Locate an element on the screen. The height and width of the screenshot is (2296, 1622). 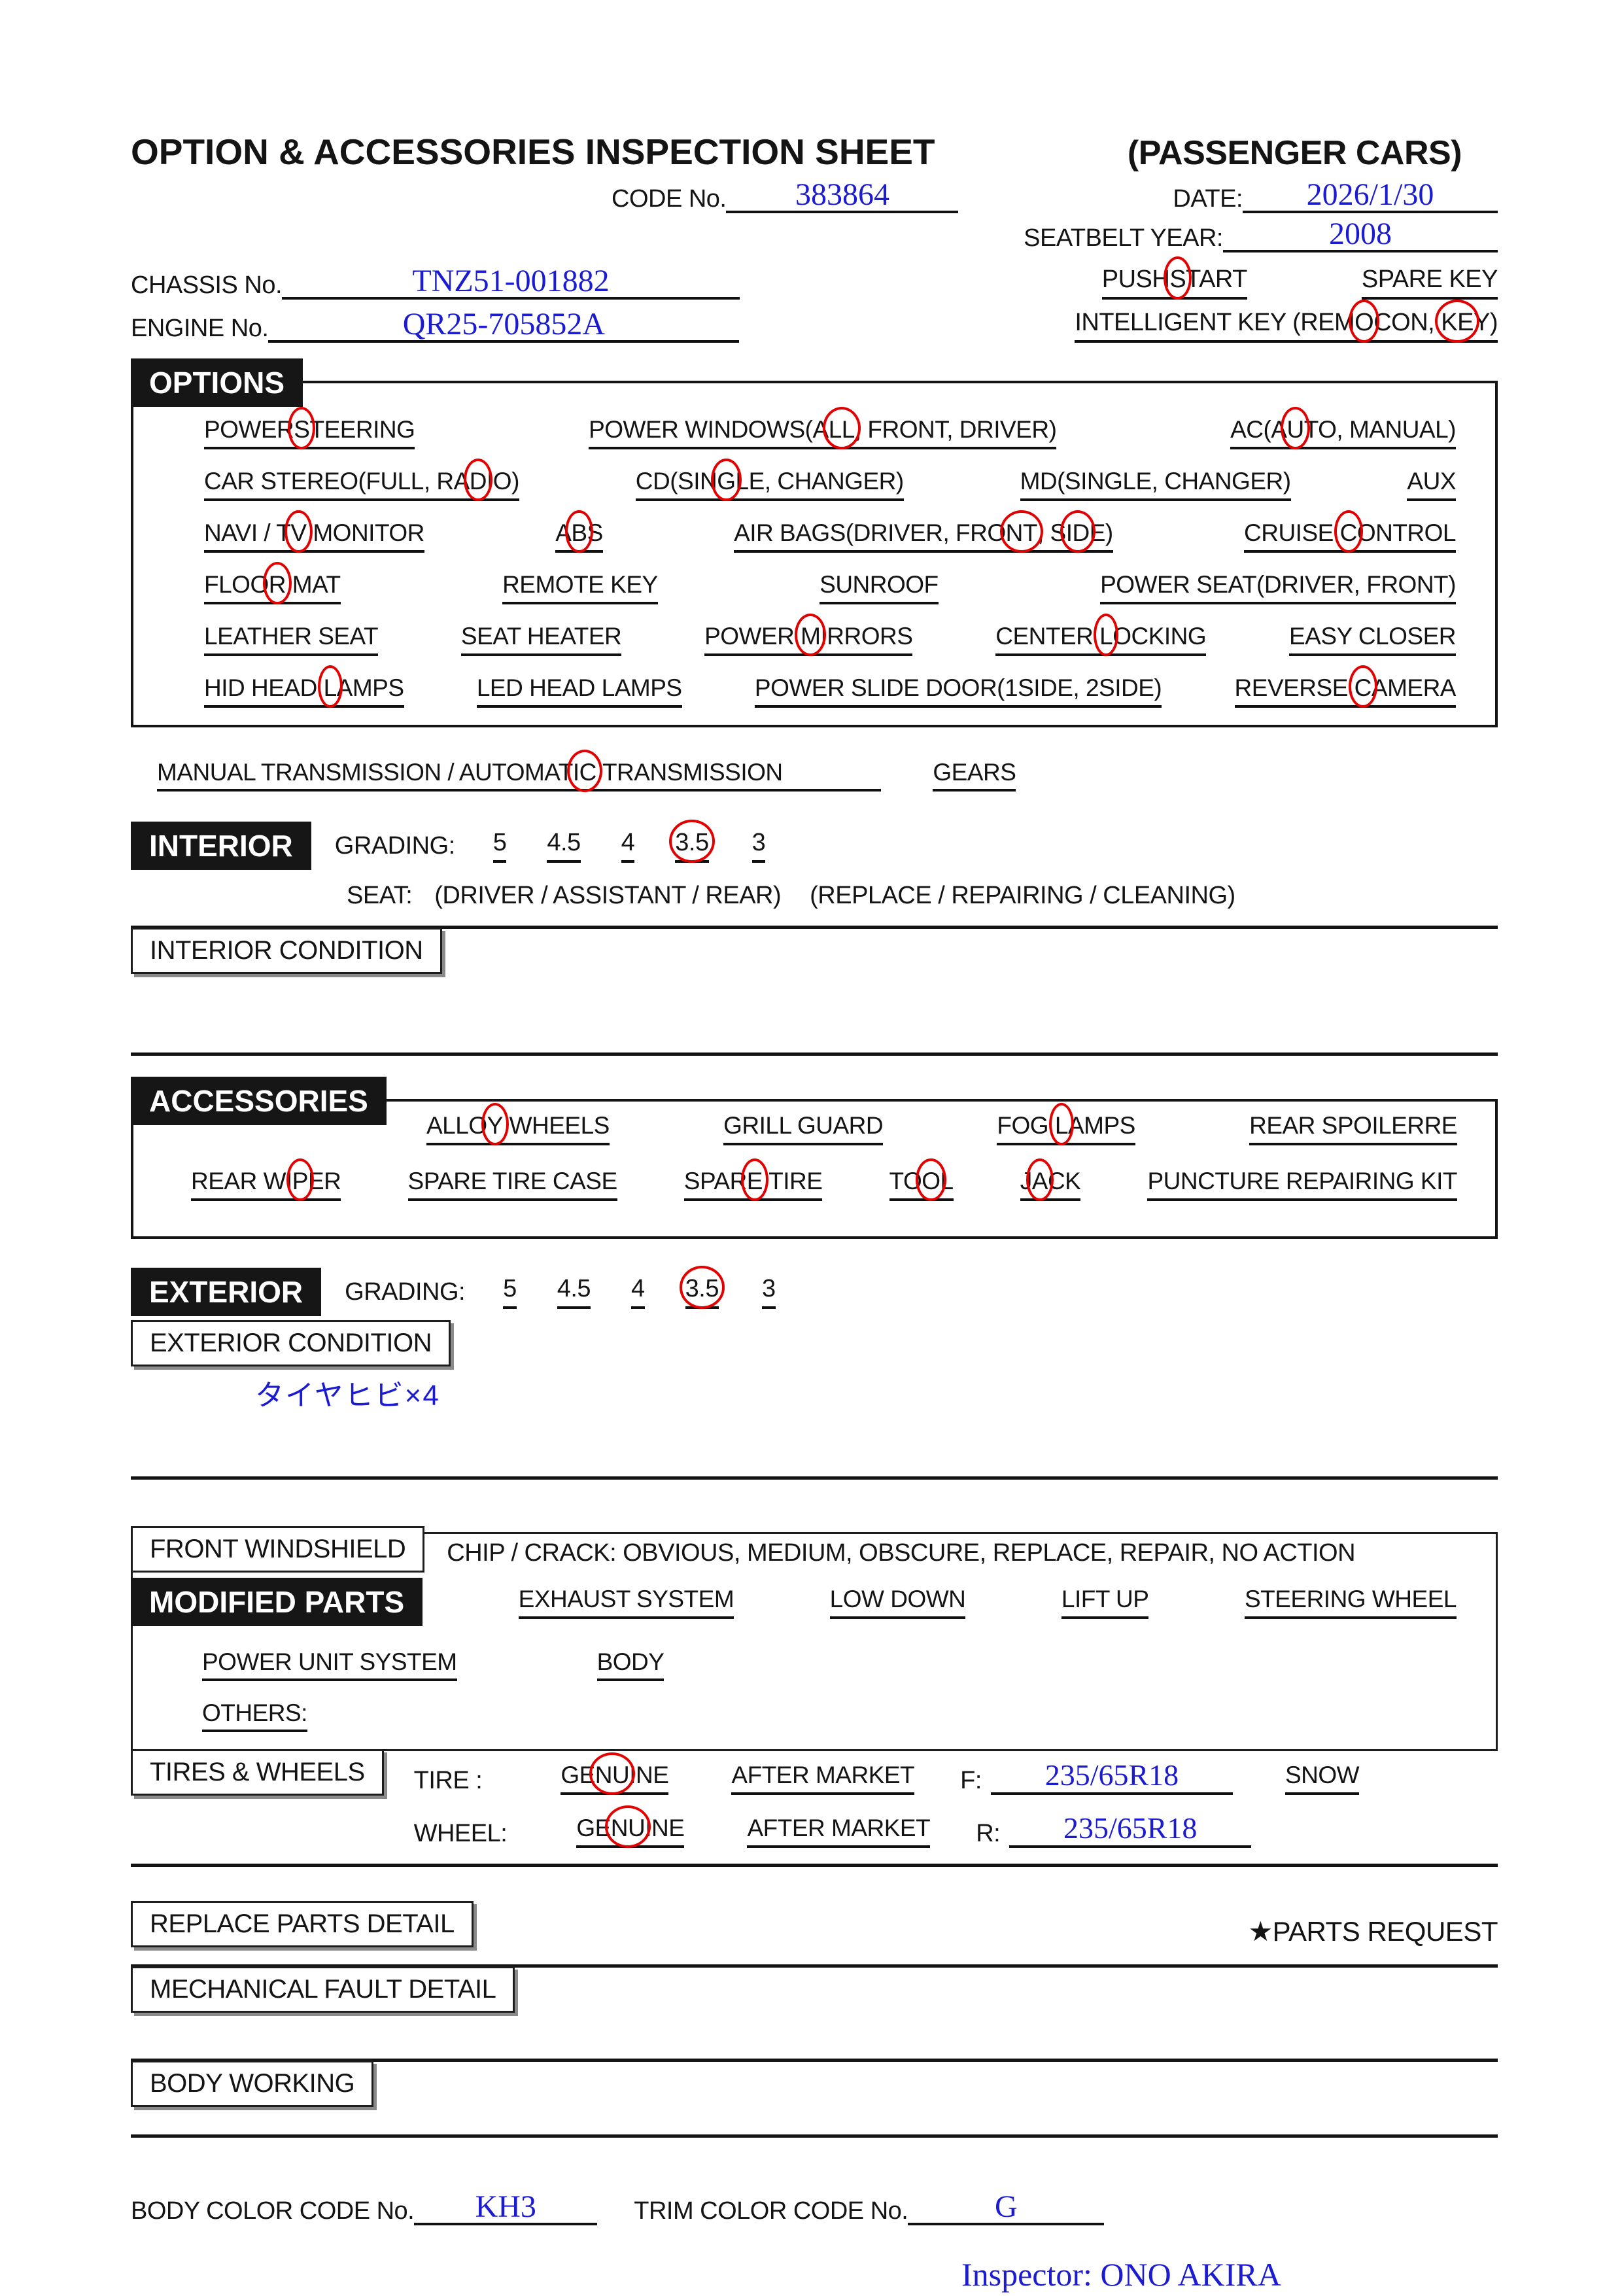
red-circle-mark: LL is located at coordinates (841, 428).